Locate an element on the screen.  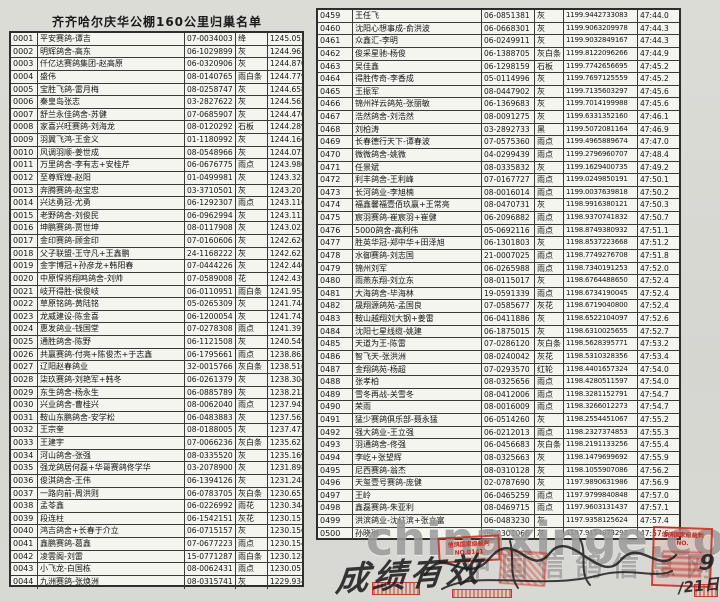
speed-cell: 1199.7135603297 is located at coordinates (601, 91).